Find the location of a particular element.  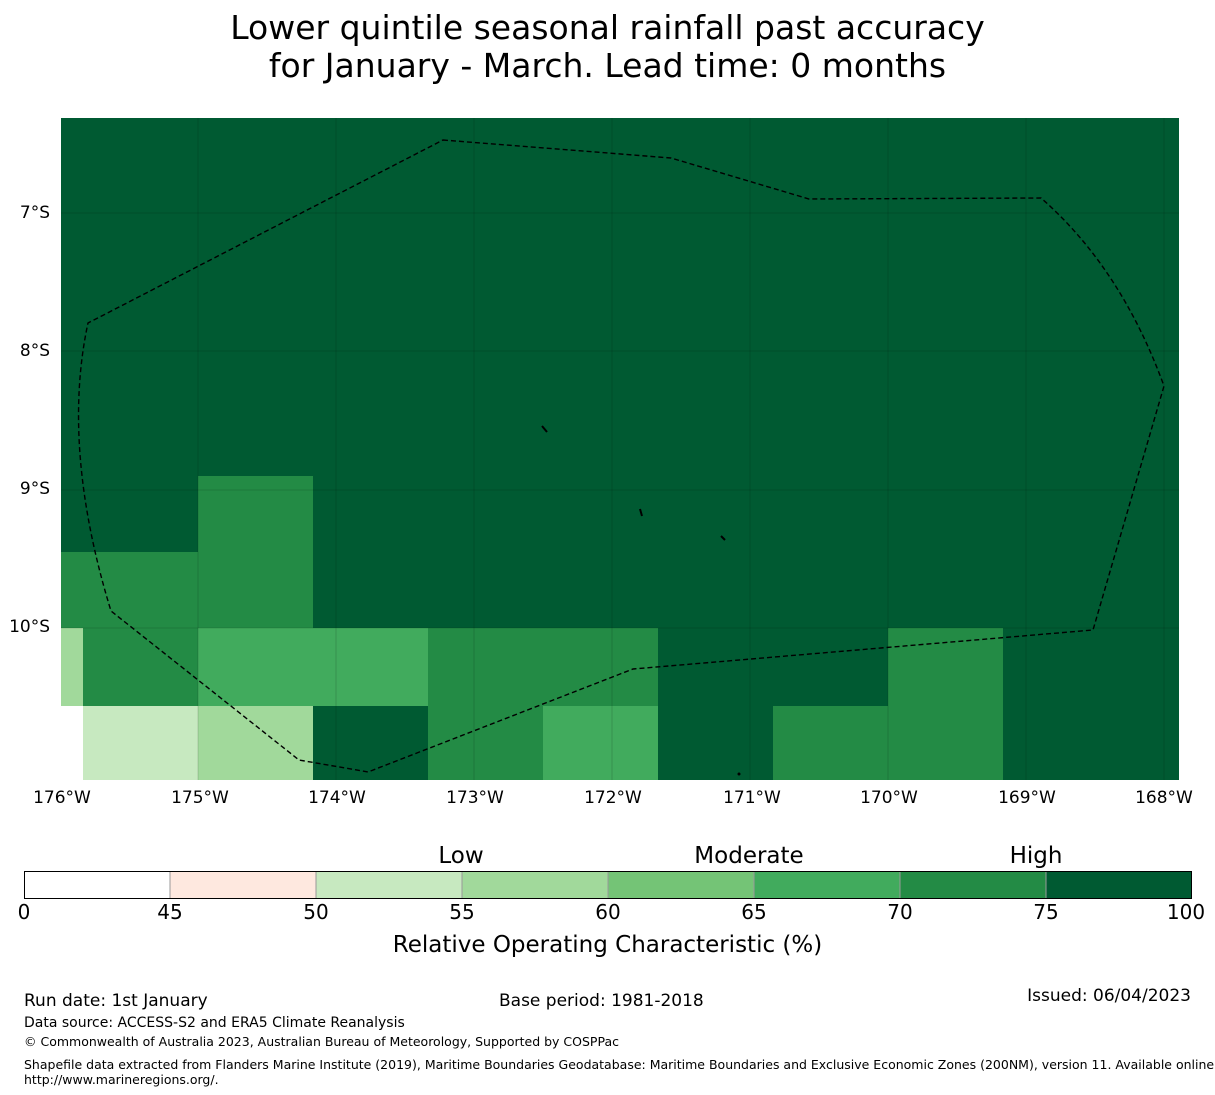

colorbar-tick-label: 45 is located at coordinates (170, 912).